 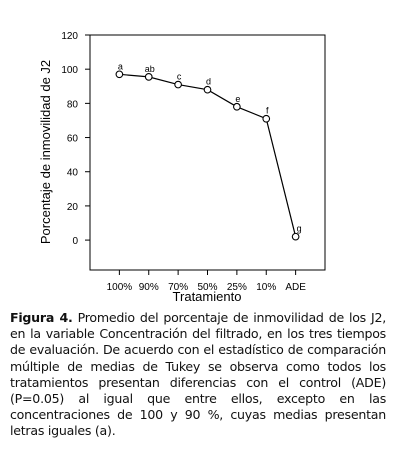 I want to click on x-tick-label: 25%, so click(x=237, y=287).